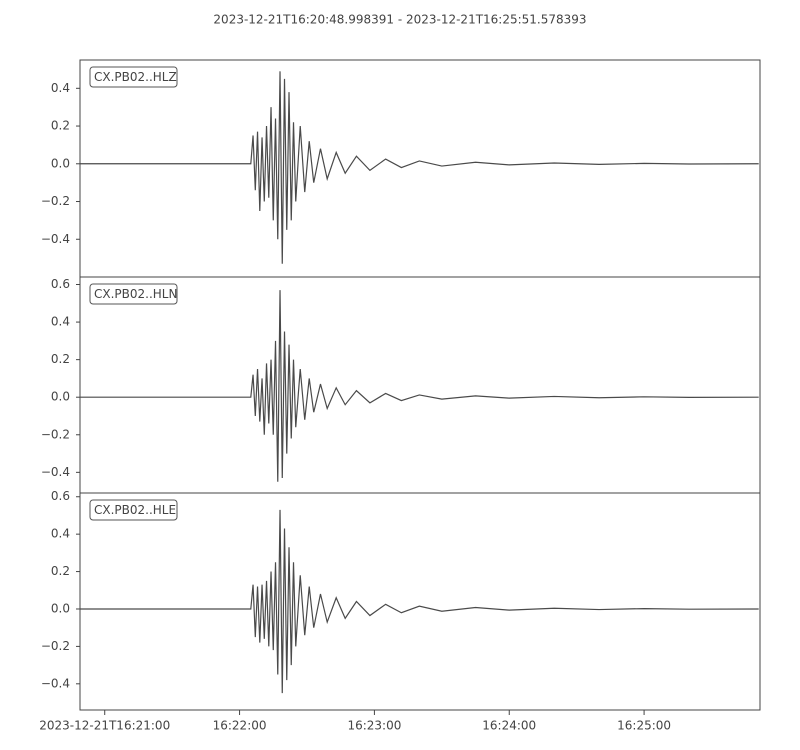 The height and width of the screenshot is (750, 800). I want to click on x-tick-label: 16:22:00, so click(240, 726).